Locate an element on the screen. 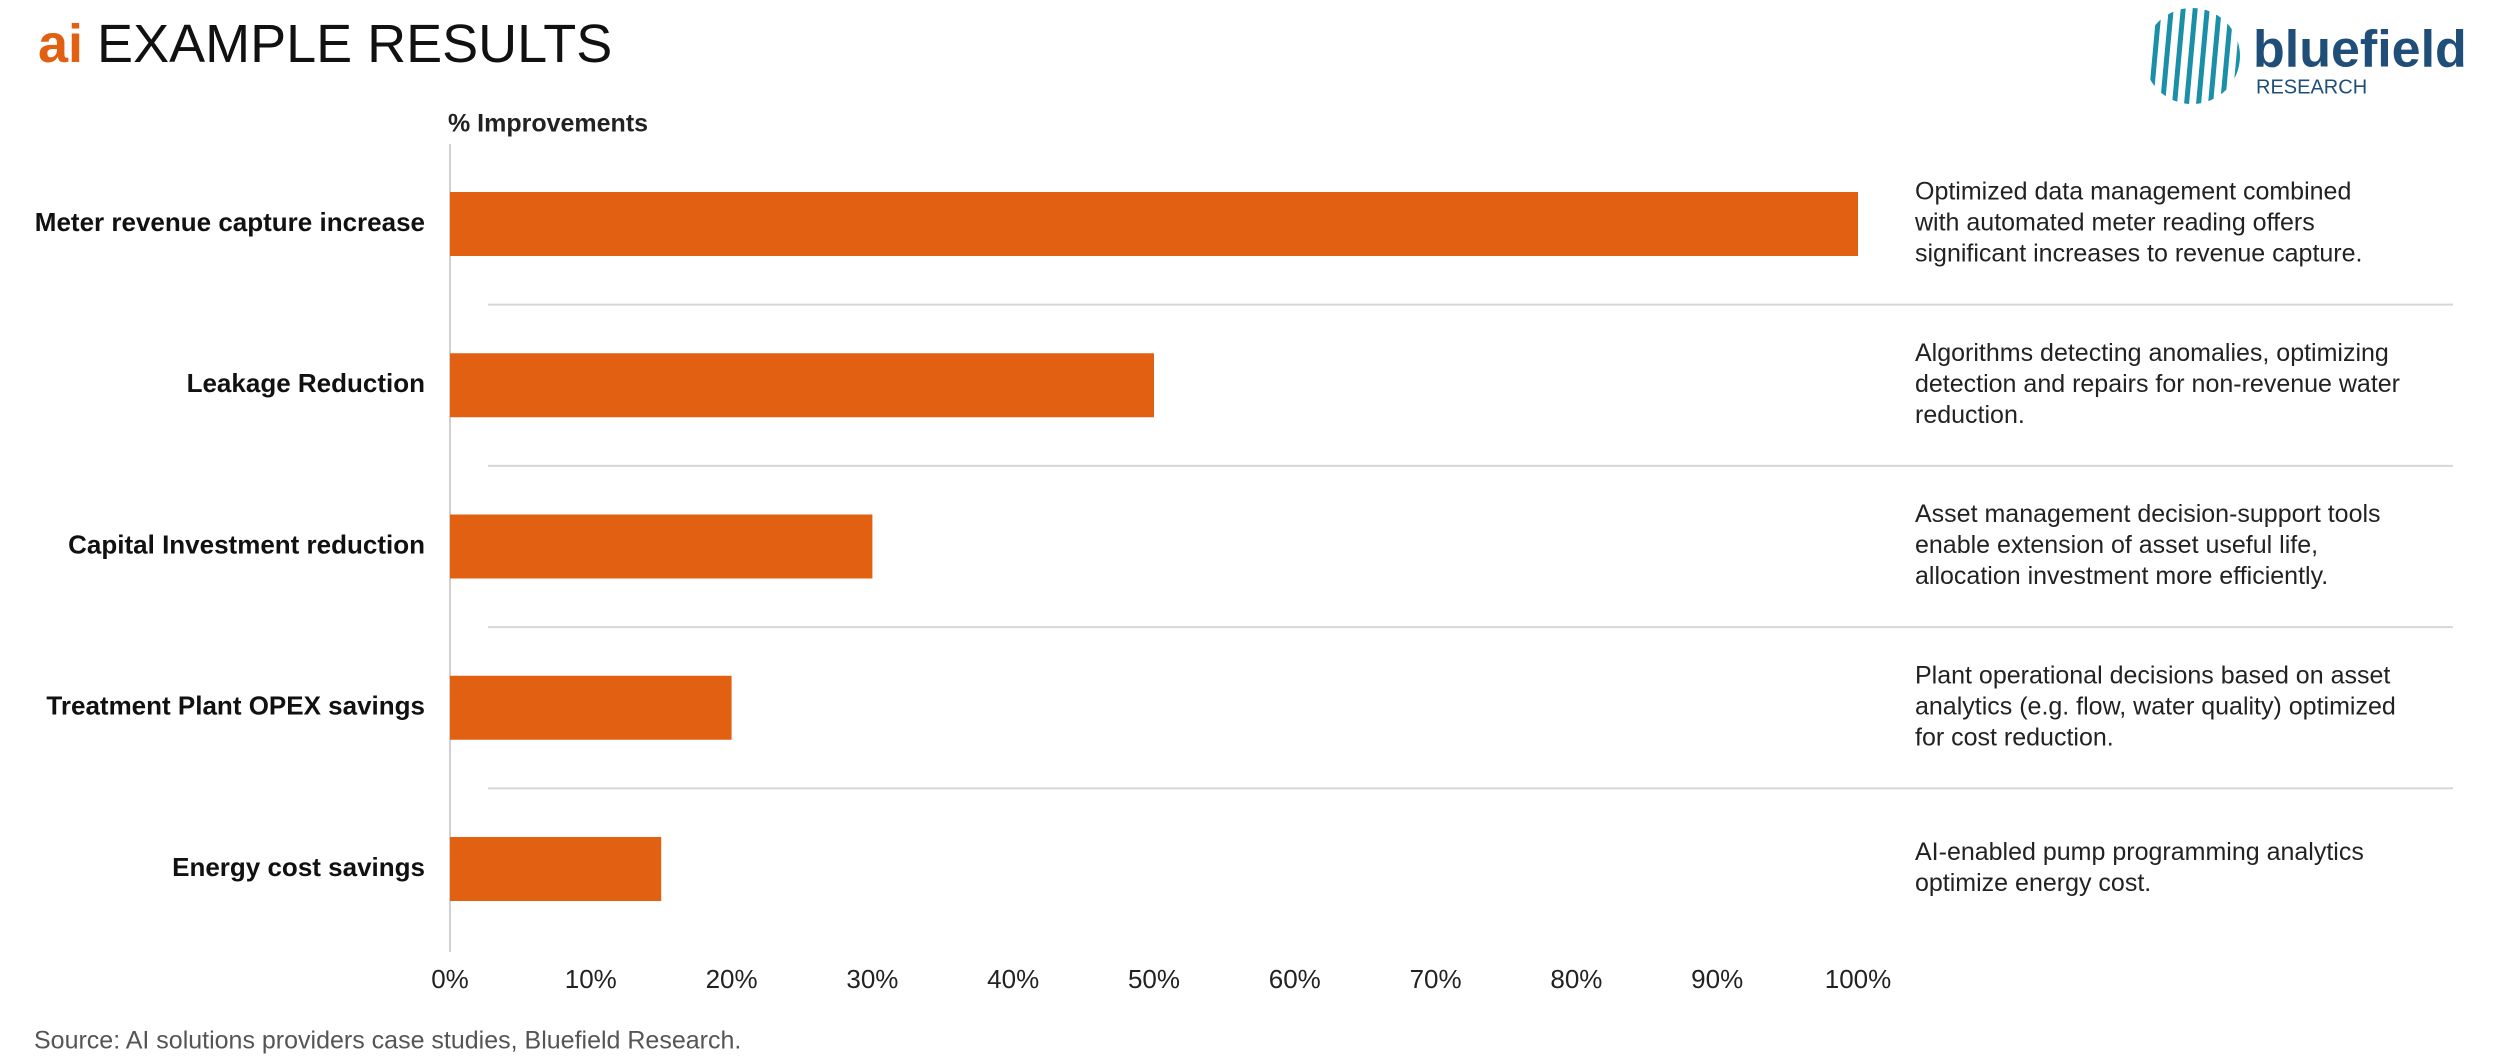 This screenshot has height=1062, width=2500. title-main: EXAMPLE RESULTS is located at coordinates (354, 44).